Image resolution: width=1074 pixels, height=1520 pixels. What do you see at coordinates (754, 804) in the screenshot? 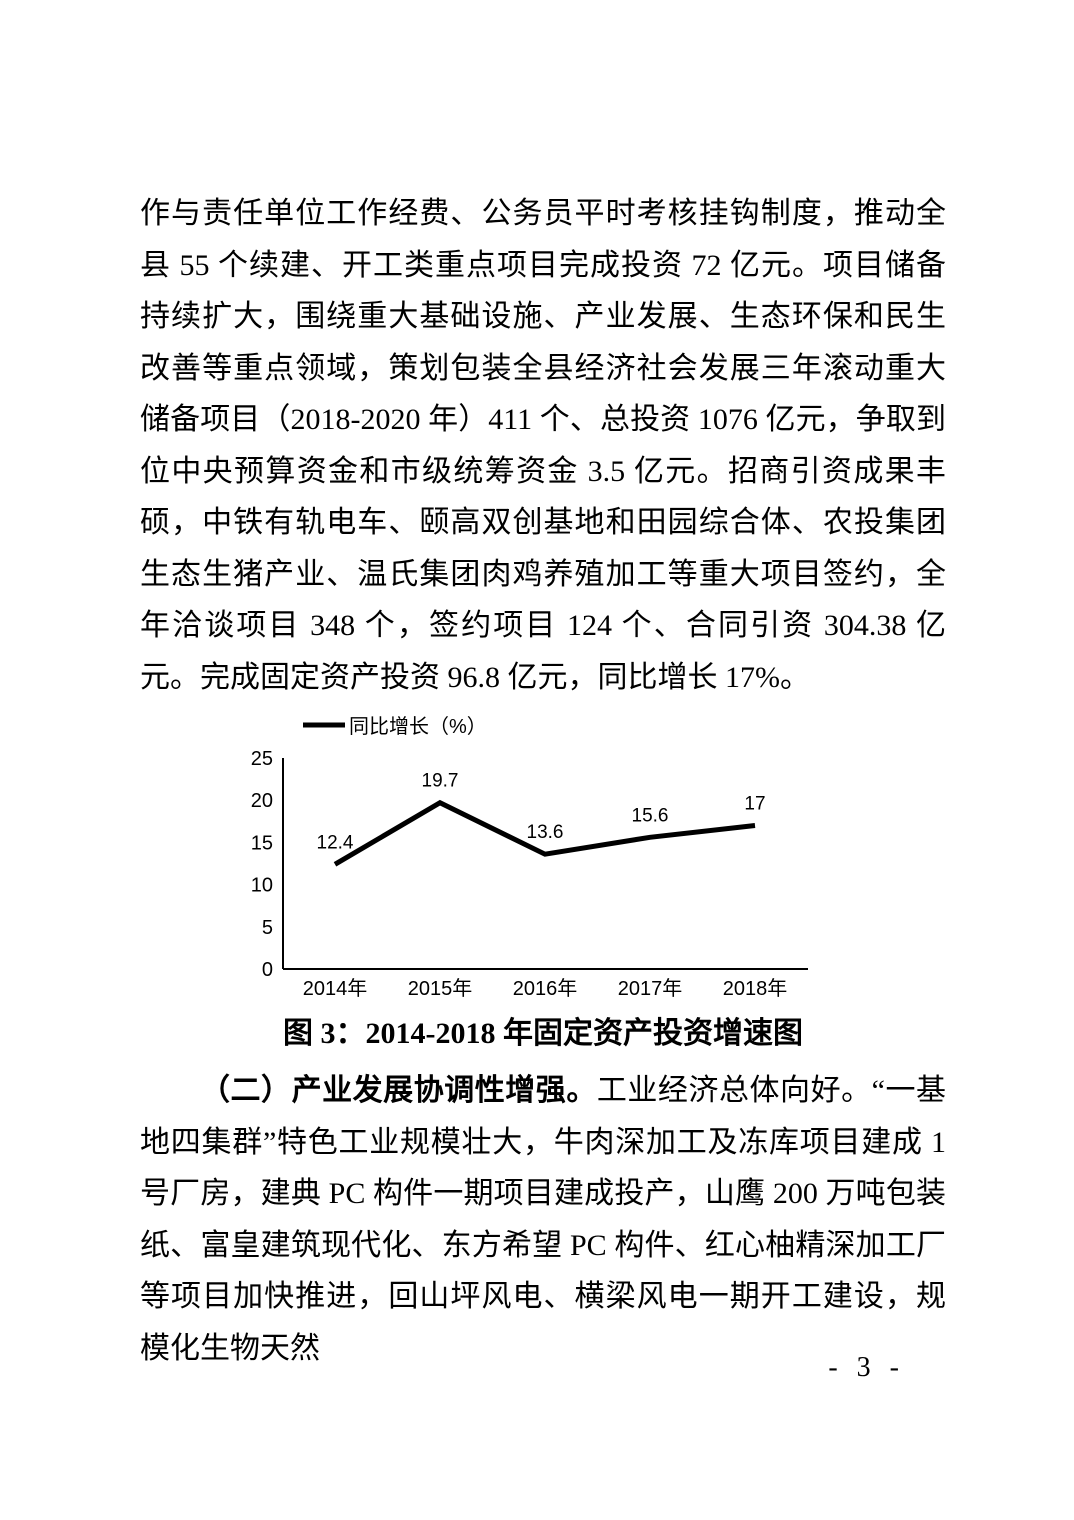
I see `data-label: 17` at bounding box center [754, 804].